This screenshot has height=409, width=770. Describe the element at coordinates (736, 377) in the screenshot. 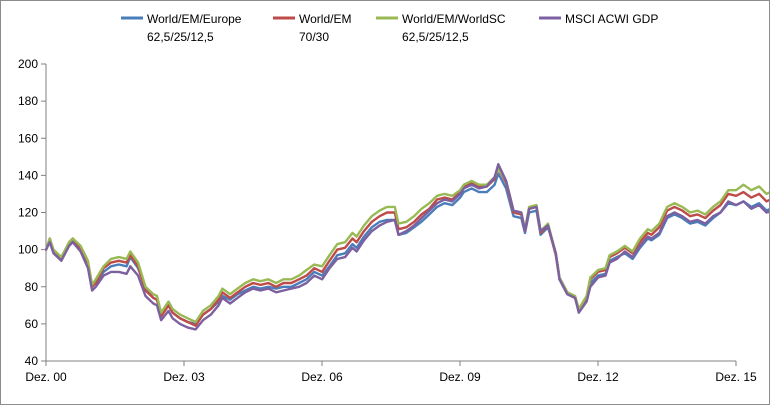

I see `x-tick-label: Dez. 15` at that location.